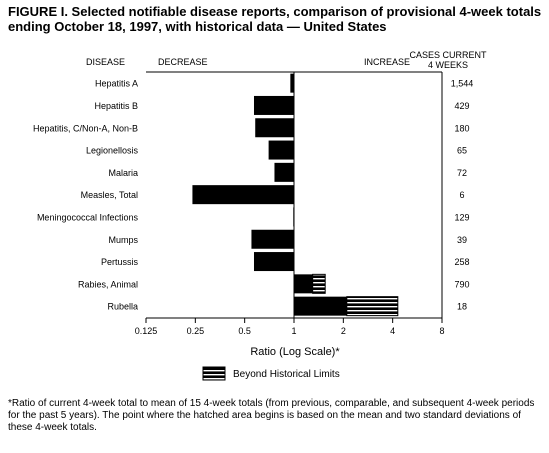  Describe the element at coordinates (122, 307) in the screenshot. I see `category-label: Rubella` at that location.